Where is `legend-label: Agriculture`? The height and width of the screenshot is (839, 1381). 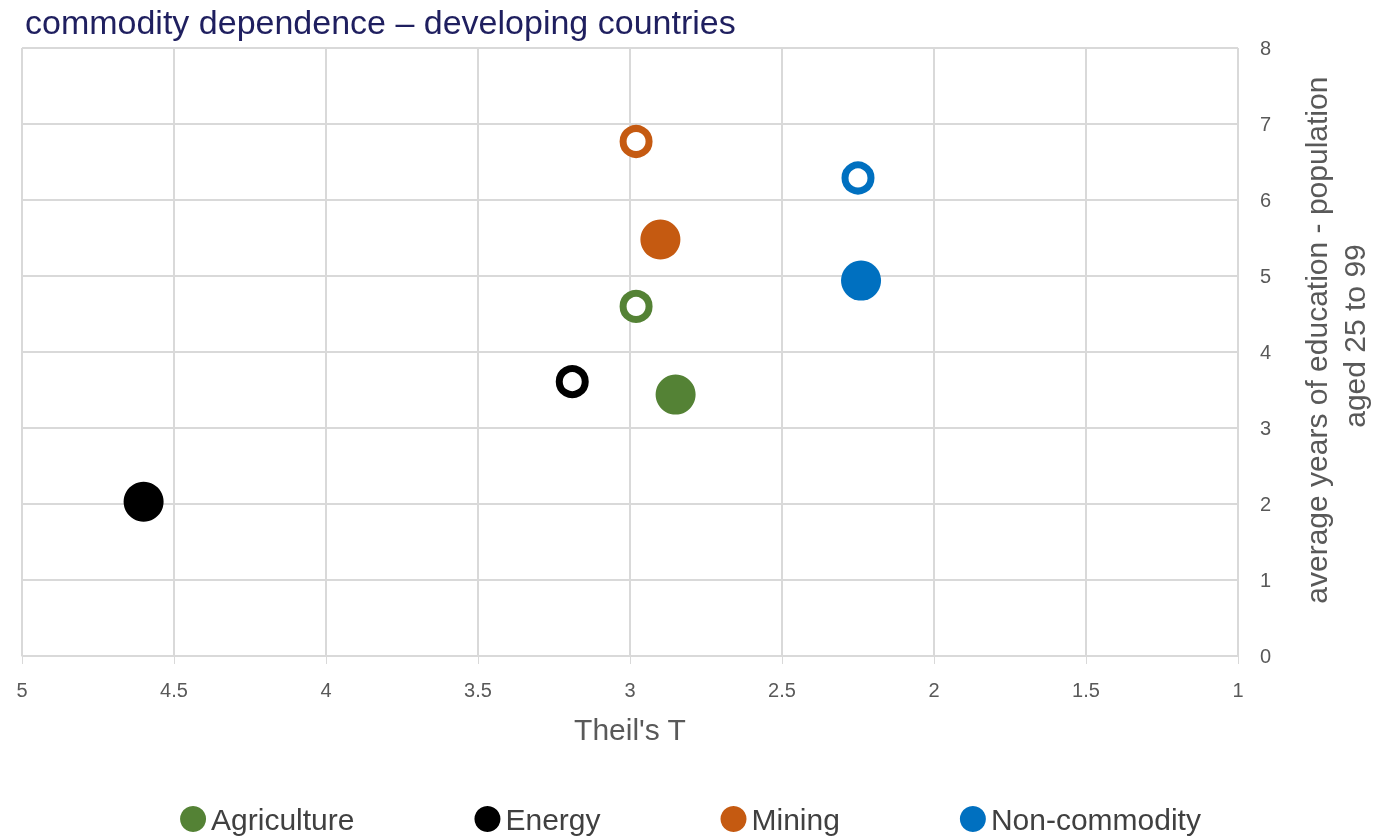
legend-label: Agriculture is located at coordinates (283, 819).